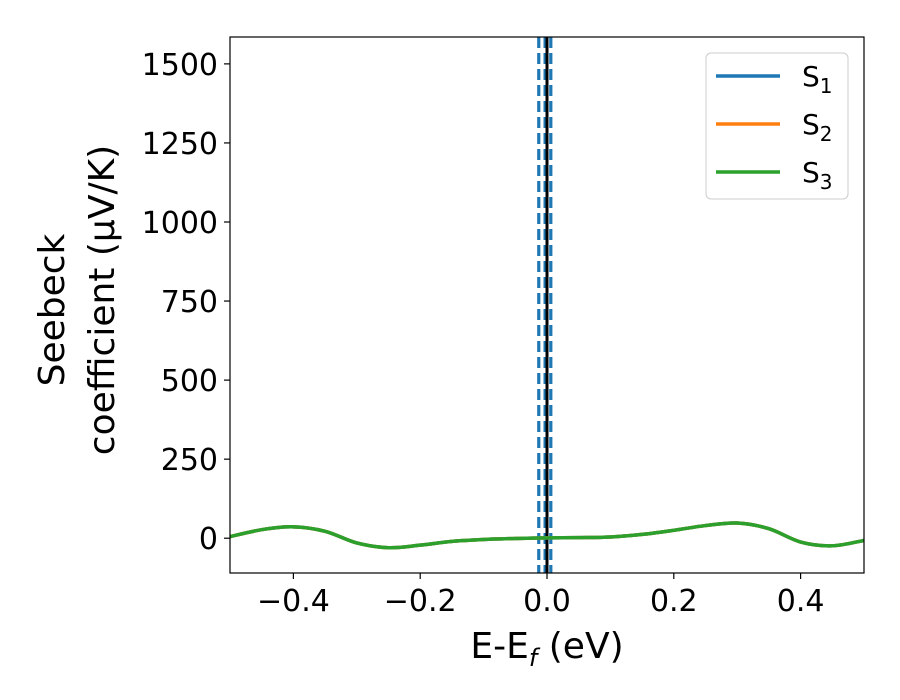  Describe the element at coordinates (52, 309) in the screenshot. I see `y-axis-label-line1: Seebeck` at that location.